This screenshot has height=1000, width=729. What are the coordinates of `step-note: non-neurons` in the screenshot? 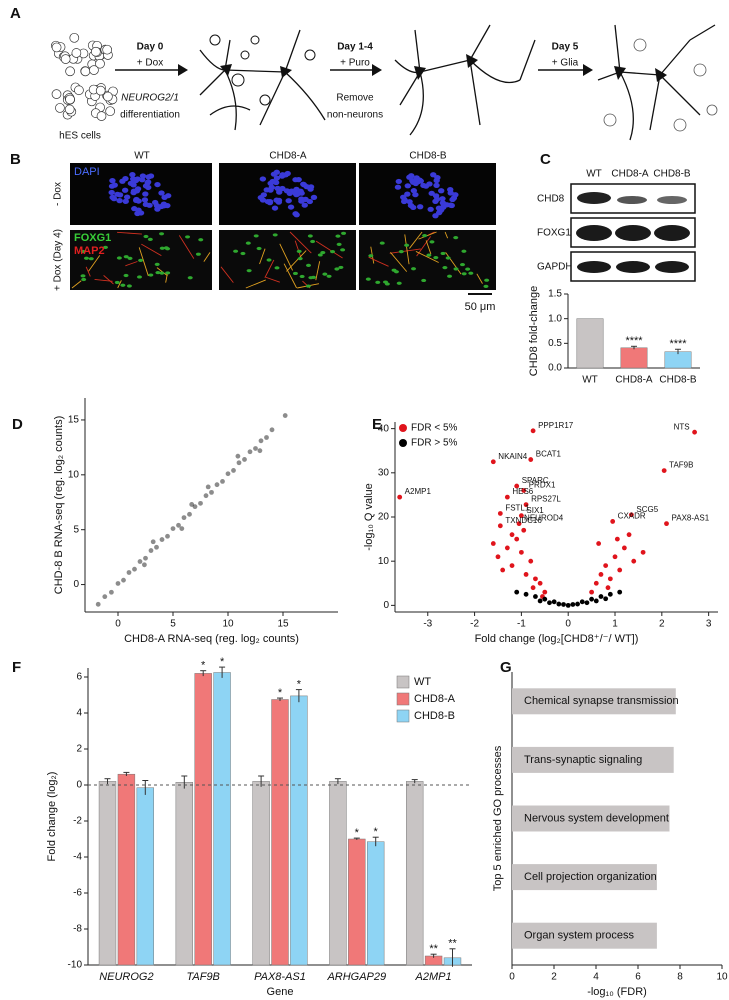 It's located at (355, 115).